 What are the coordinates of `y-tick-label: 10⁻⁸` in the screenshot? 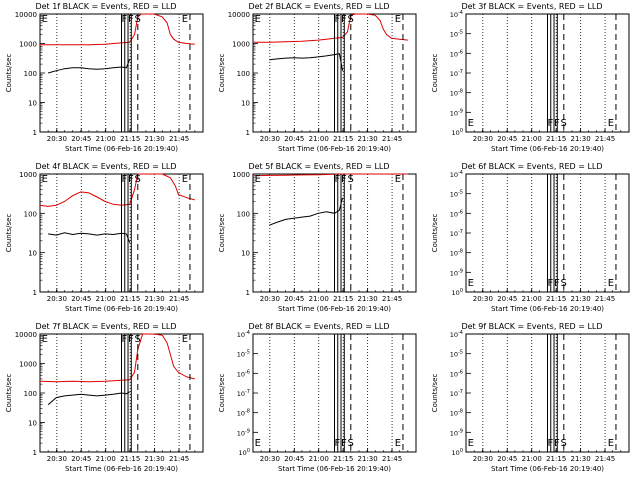 It's located at (456, 253).